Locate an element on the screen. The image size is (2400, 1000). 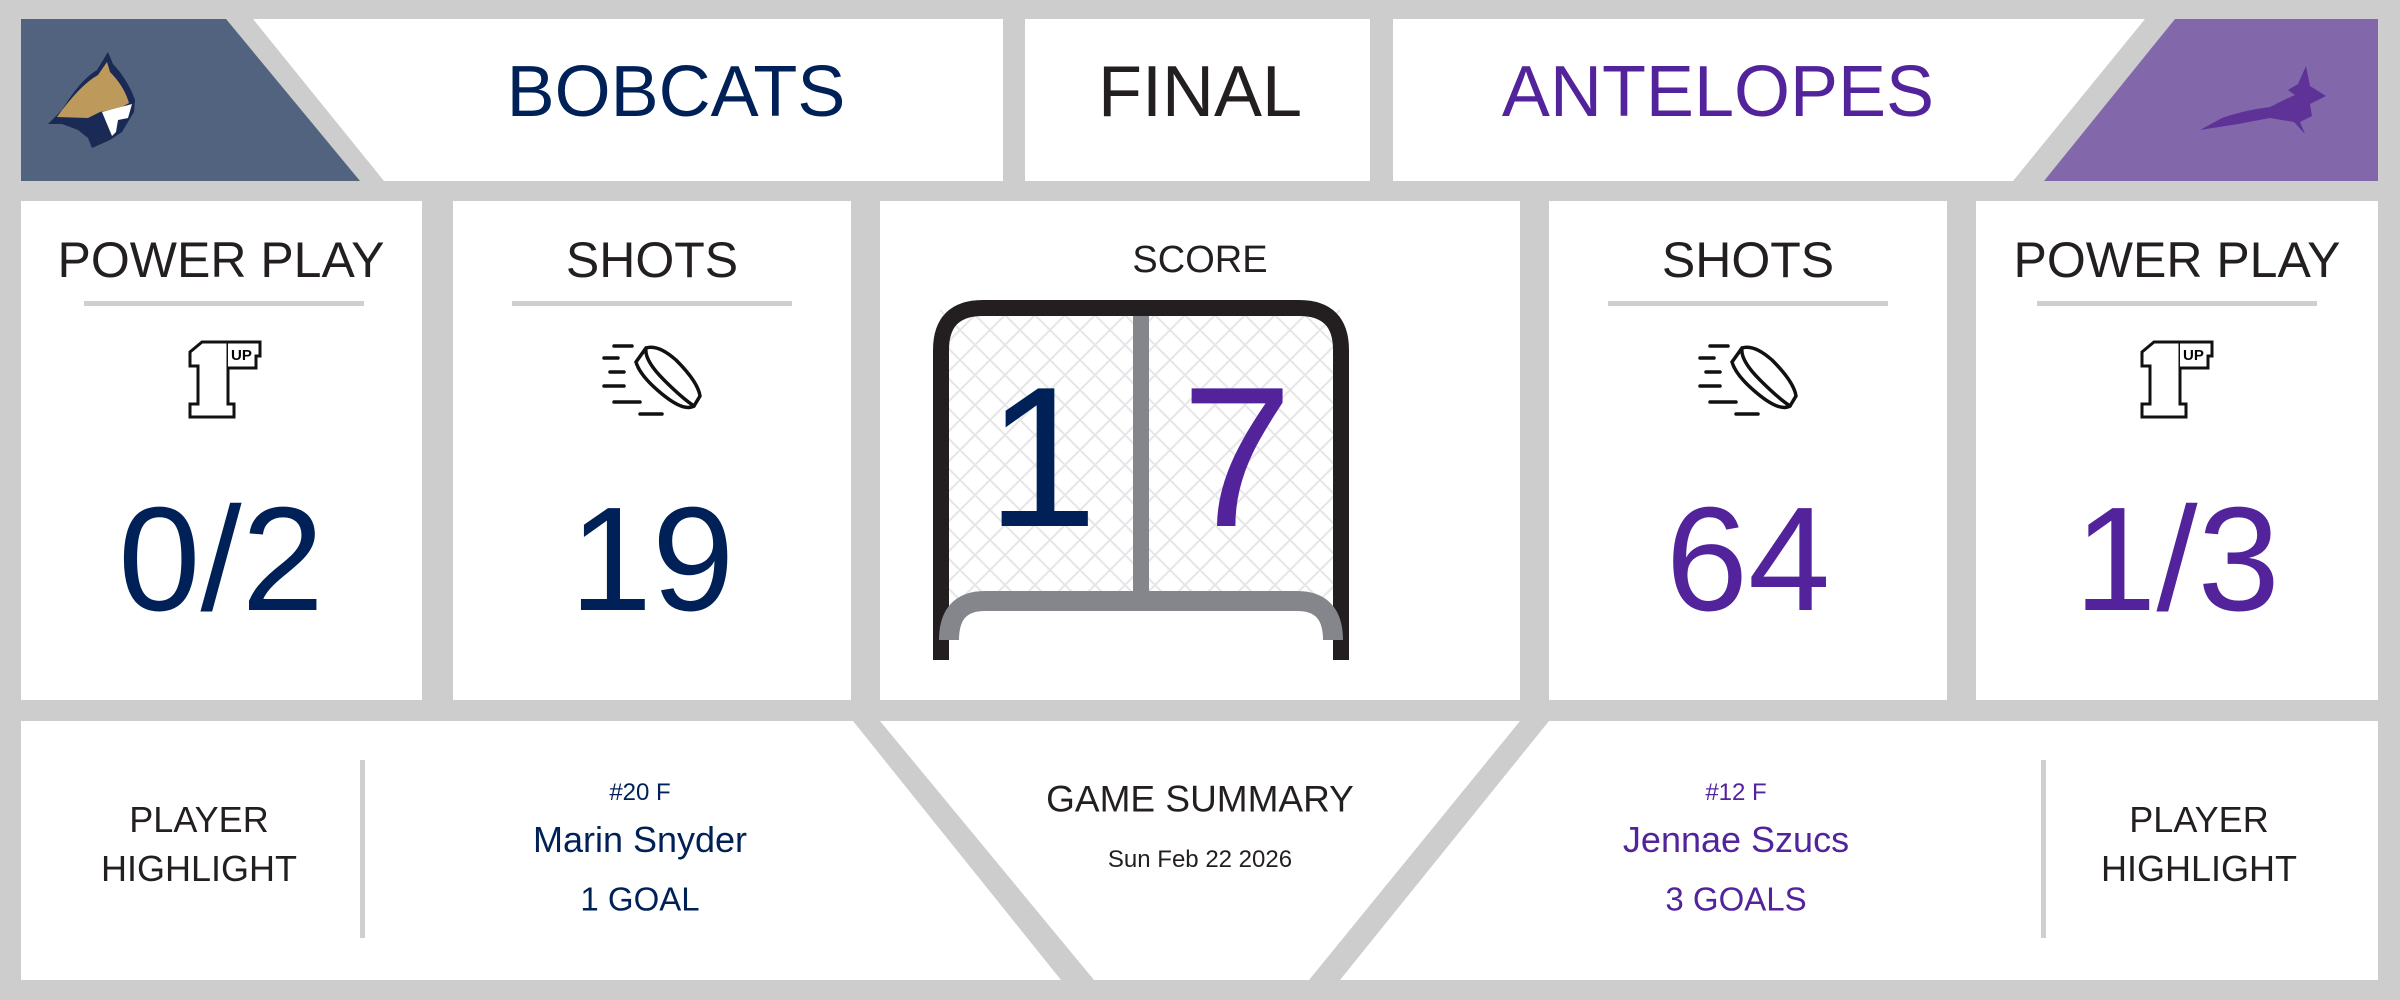
game-summary-title: GAME SUMMARY is located at coordinates (1200, 799).